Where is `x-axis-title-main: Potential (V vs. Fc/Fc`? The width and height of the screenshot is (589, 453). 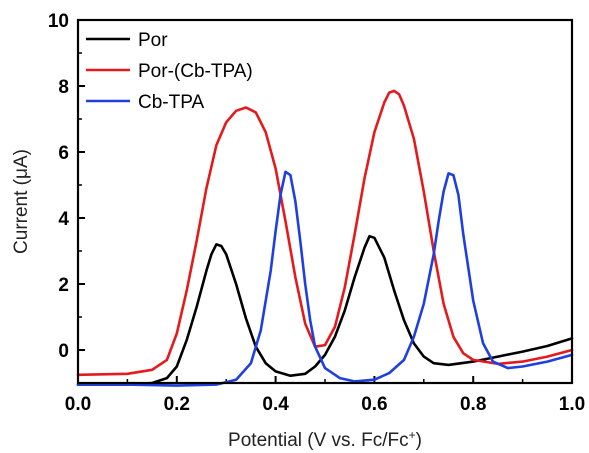 x-axis-title-main: Potential (V vs. Fc/Fc is located at coordinates (318, 440).